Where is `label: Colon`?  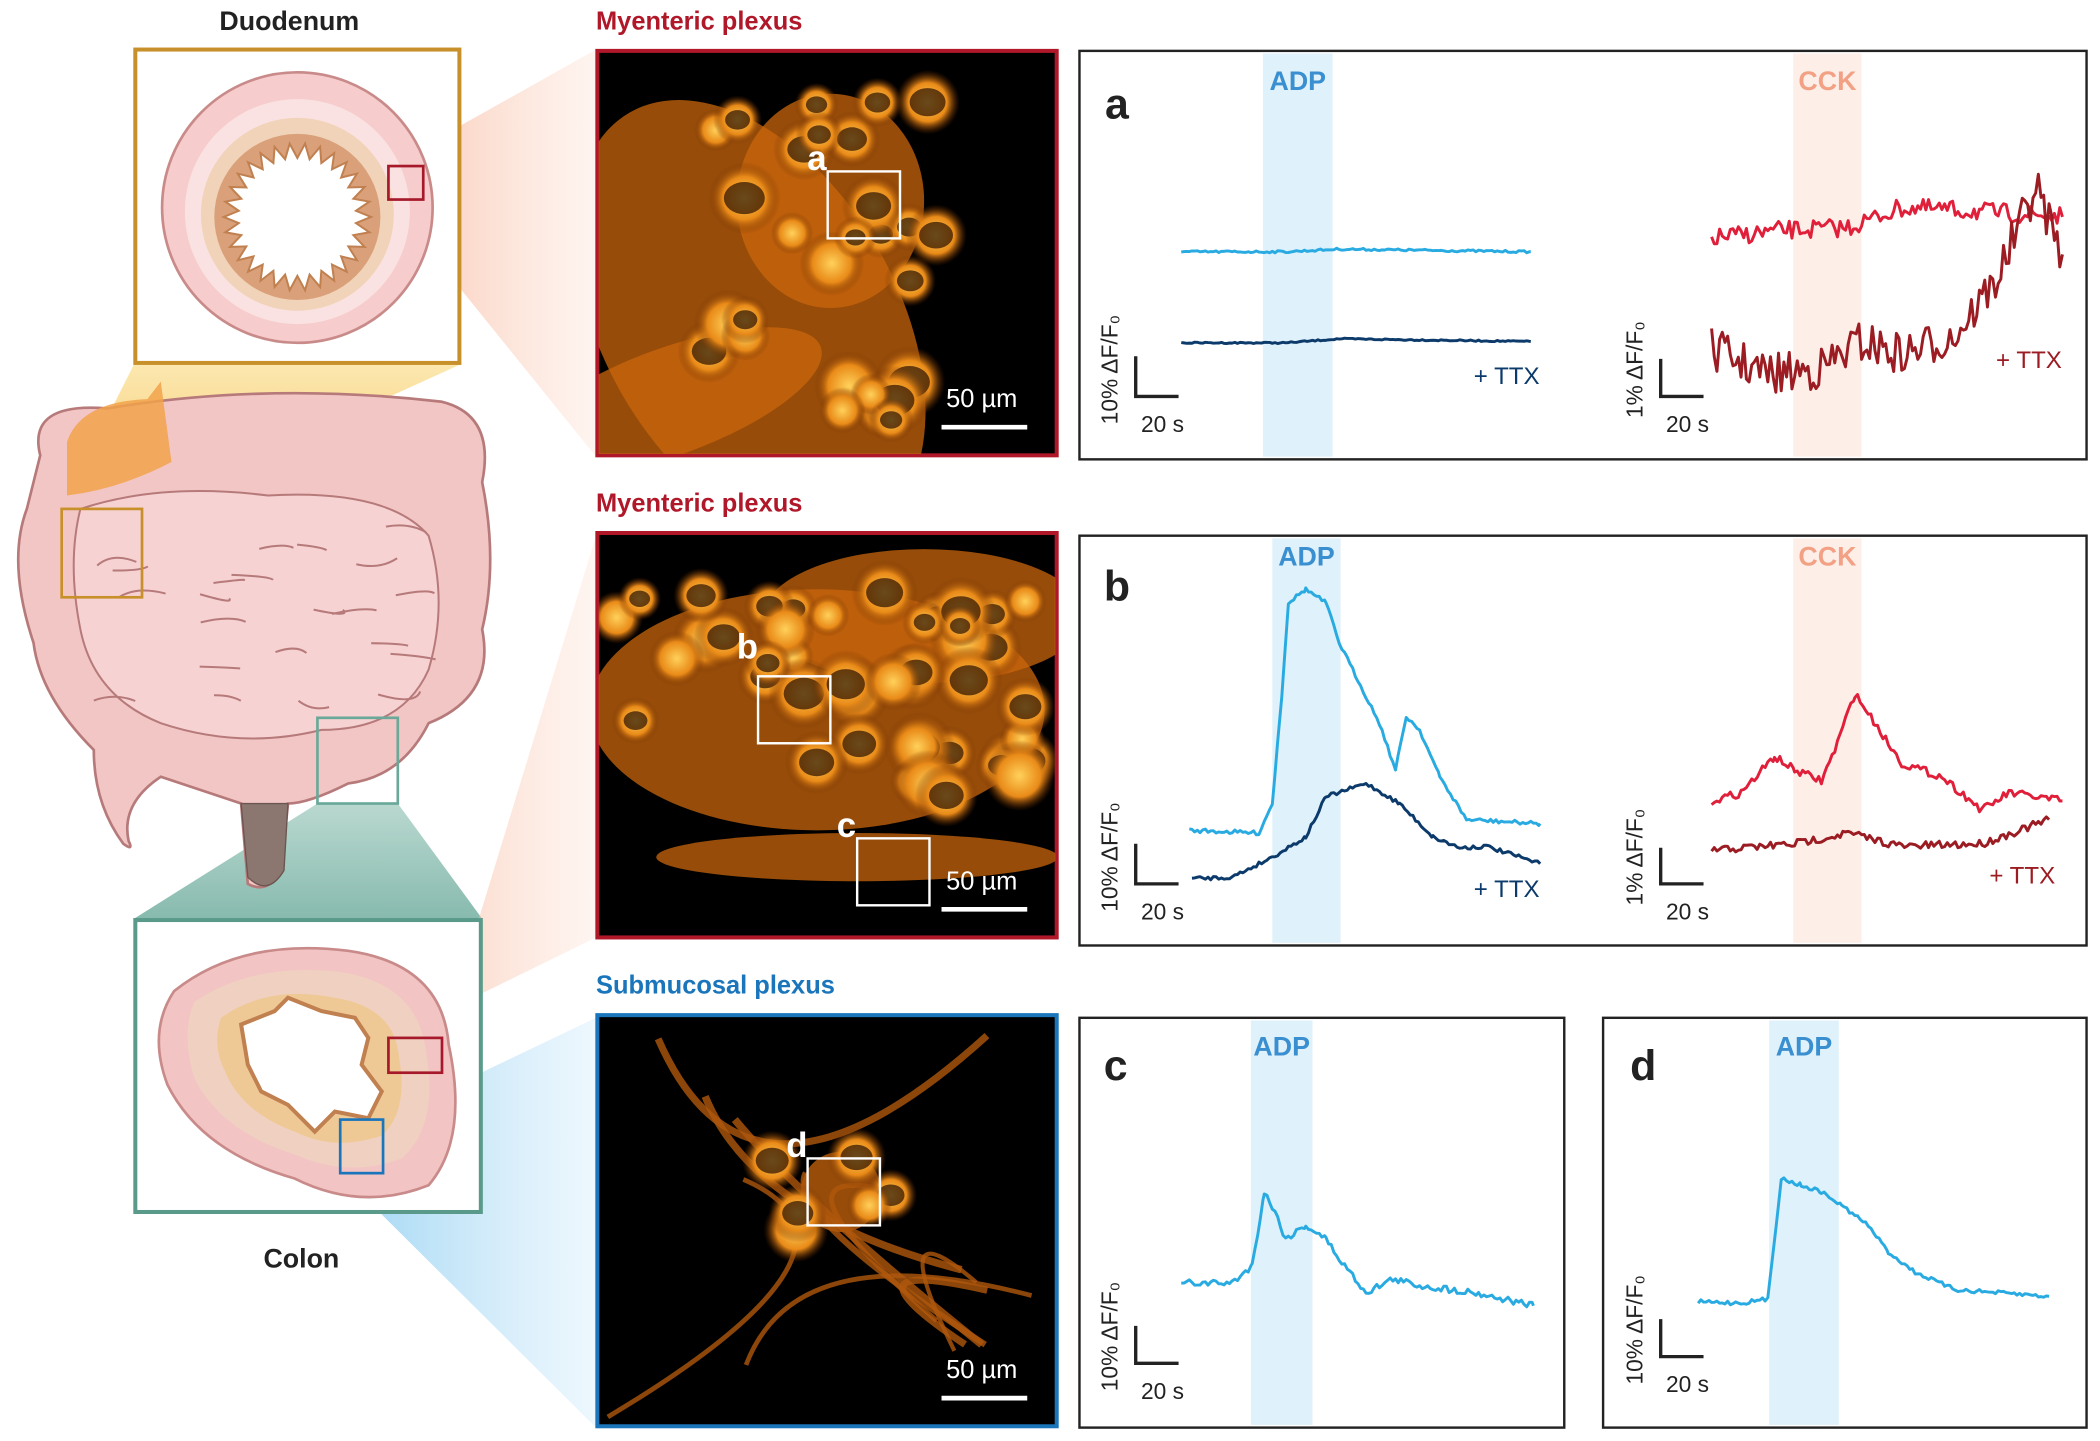
label: Colon is located at coordinates (301, 1258).